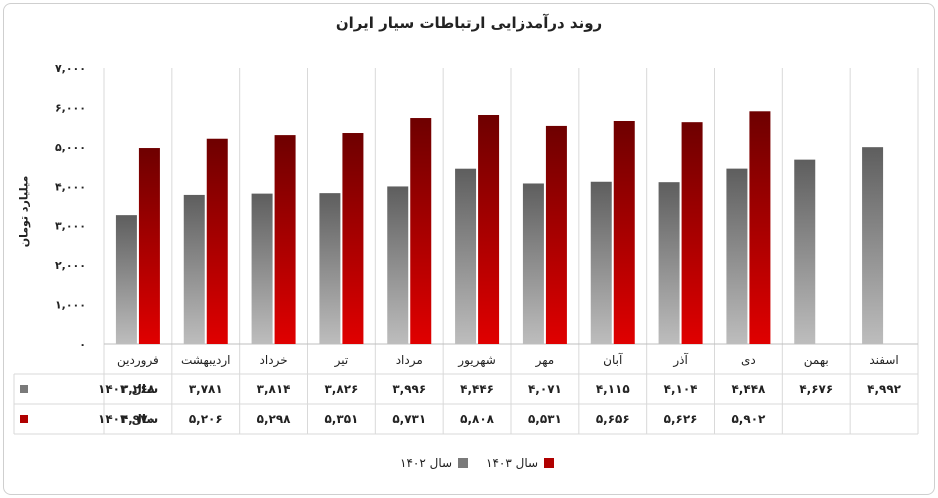 This screenshot has width=938, height=498. What do you see at coordinates (477, 419) in the screenshot?
I see `data-label: ۵,۸۰۸` at bounding box center [477, 419].